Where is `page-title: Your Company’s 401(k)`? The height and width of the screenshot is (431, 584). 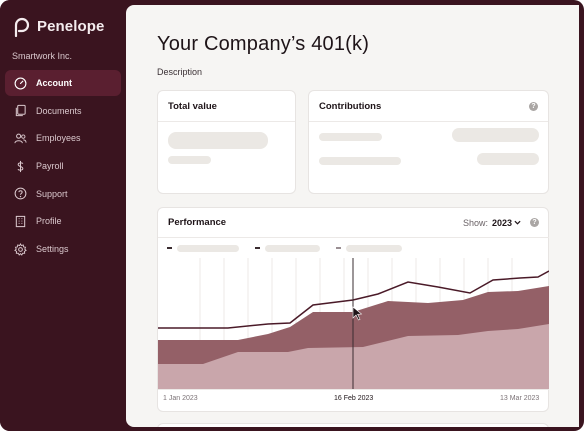 page-title: Your Company’s 401(k) is located at coordinates (263, 44).